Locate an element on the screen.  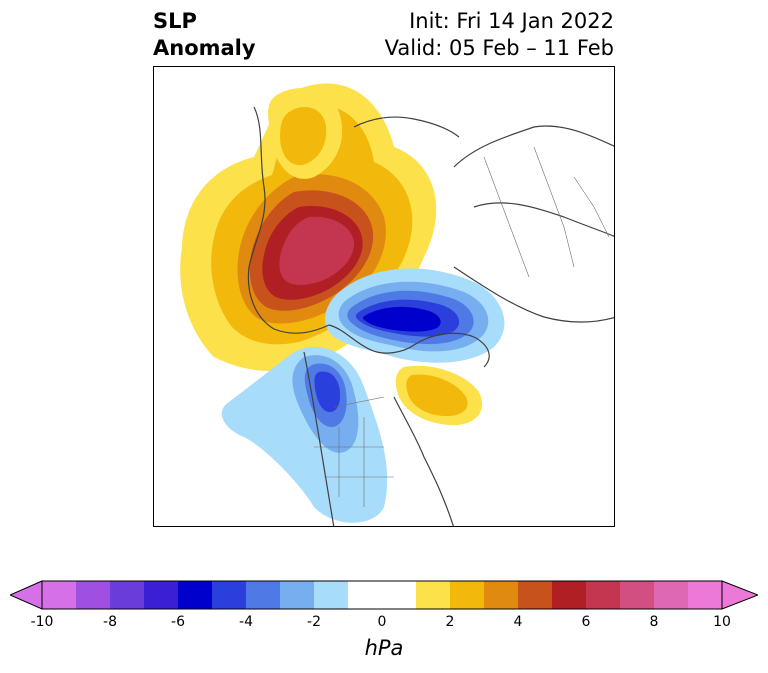
valid-range-label: Valid: 05 Feb – 11 Feb is located at coordinates (499, 48).